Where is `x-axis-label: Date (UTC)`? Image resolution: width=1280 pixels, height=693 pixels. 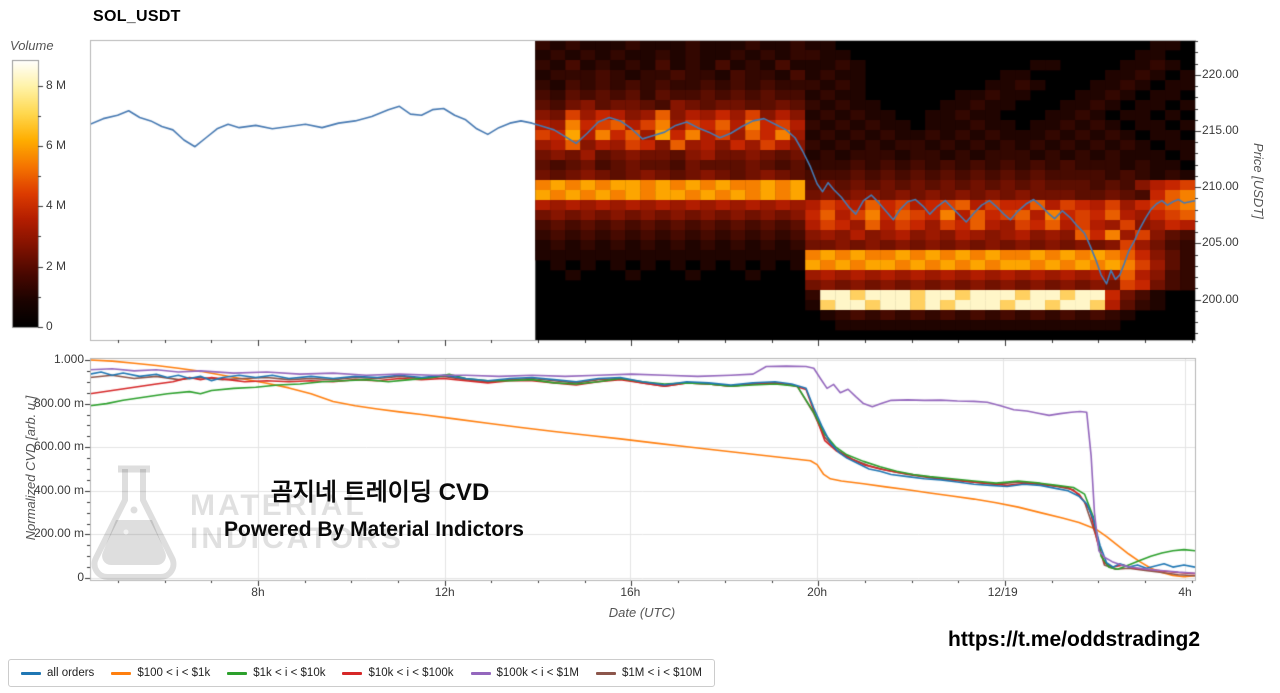
x-axis-label: Date (UTC) is located at coordinates (642, 612).